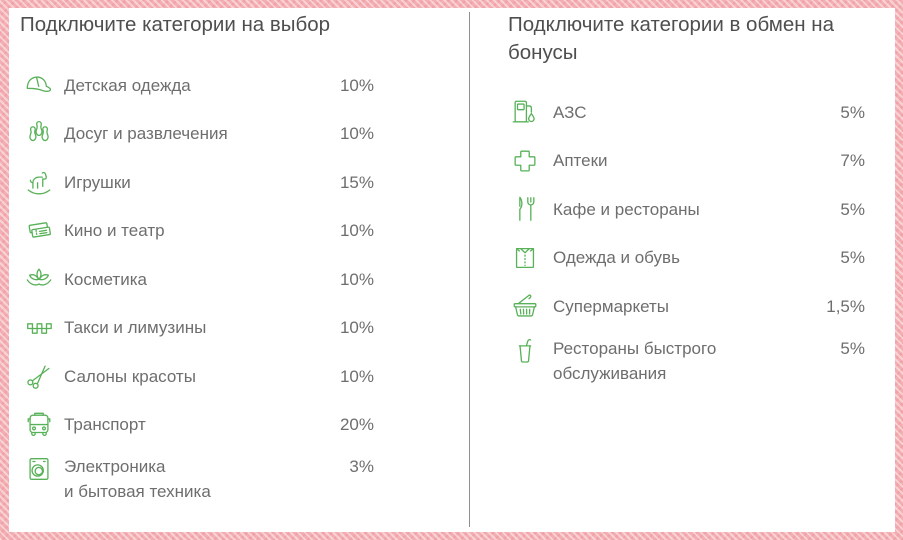  I want to click on cutlery-icon, so click(531, 209).